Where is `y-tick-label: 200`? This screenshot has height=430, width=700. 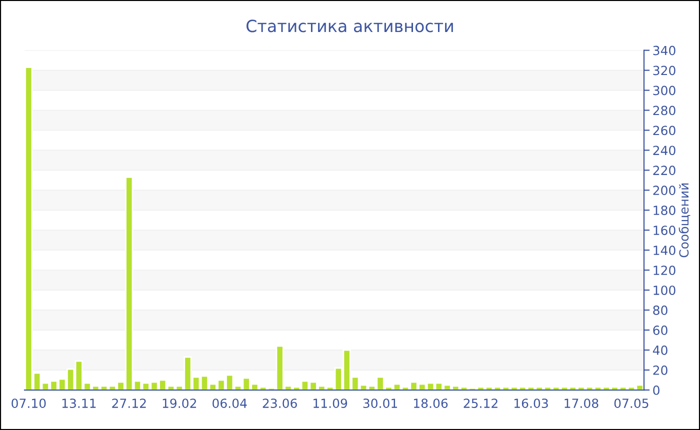 y-tick-label: 200 is located at coordinates (664, 191).